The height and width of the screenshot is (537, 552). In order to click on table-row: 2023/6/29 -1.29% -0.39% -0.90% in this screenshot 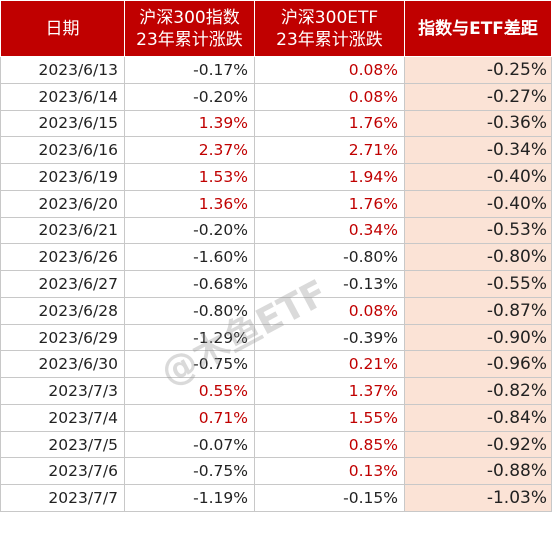, I will do `click(276, 337)`.